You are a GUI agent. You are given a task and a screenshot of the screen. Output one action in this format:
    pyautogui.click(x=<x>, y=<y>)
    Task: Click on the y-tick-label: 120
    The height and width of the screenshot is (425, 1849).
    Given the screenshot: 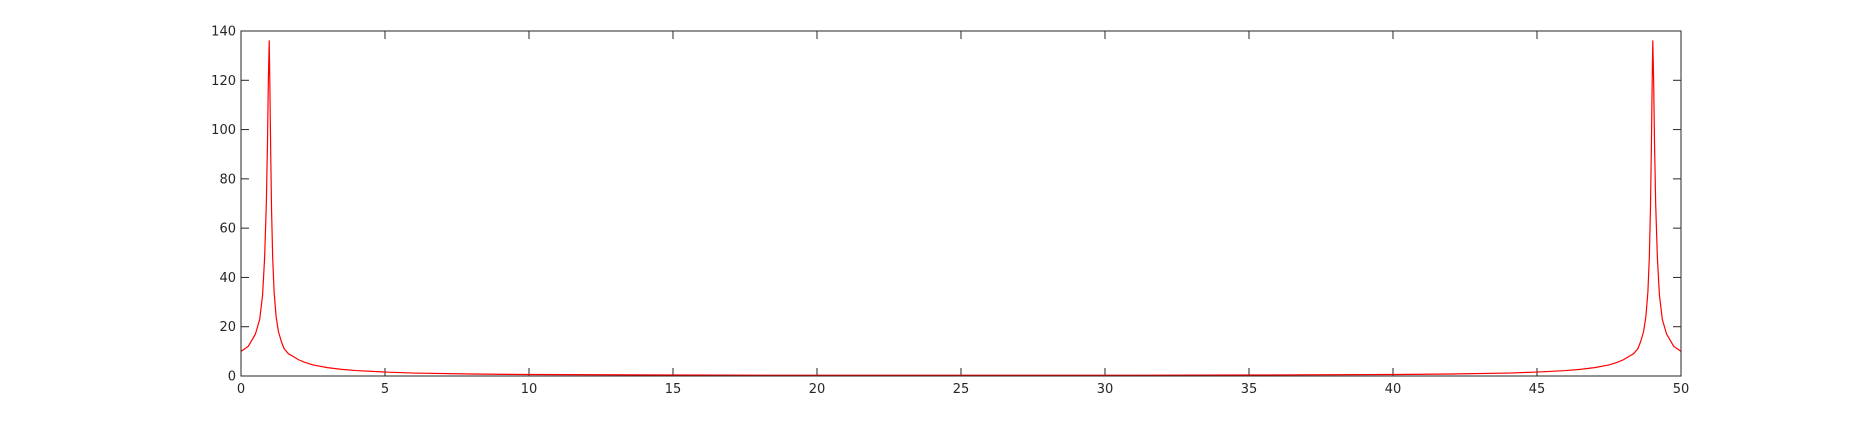 What is the action you would take?
    pyautogui.click(x=223, y=81)
    